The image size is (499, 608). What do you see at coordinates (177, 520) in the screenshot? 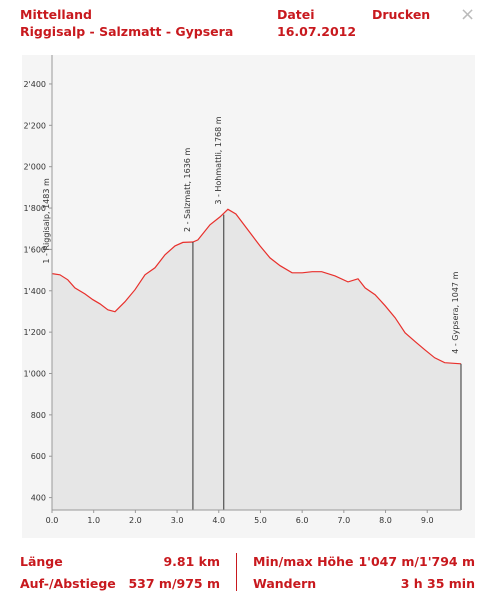
I see `x-tick-label: 3.0` at bounding box center [177, 520].